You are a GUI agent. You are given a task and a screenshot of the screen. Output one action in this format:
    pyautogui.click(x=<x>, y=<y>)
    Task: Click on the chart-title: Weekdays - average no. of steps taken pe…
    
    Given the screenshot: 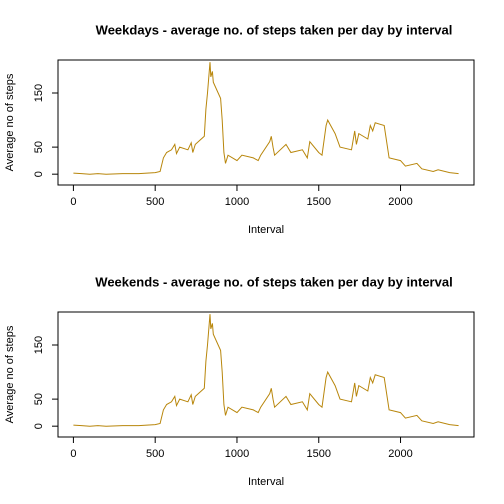 What is the action you would take?
    pyautogui.click(x=274, y=29)
    